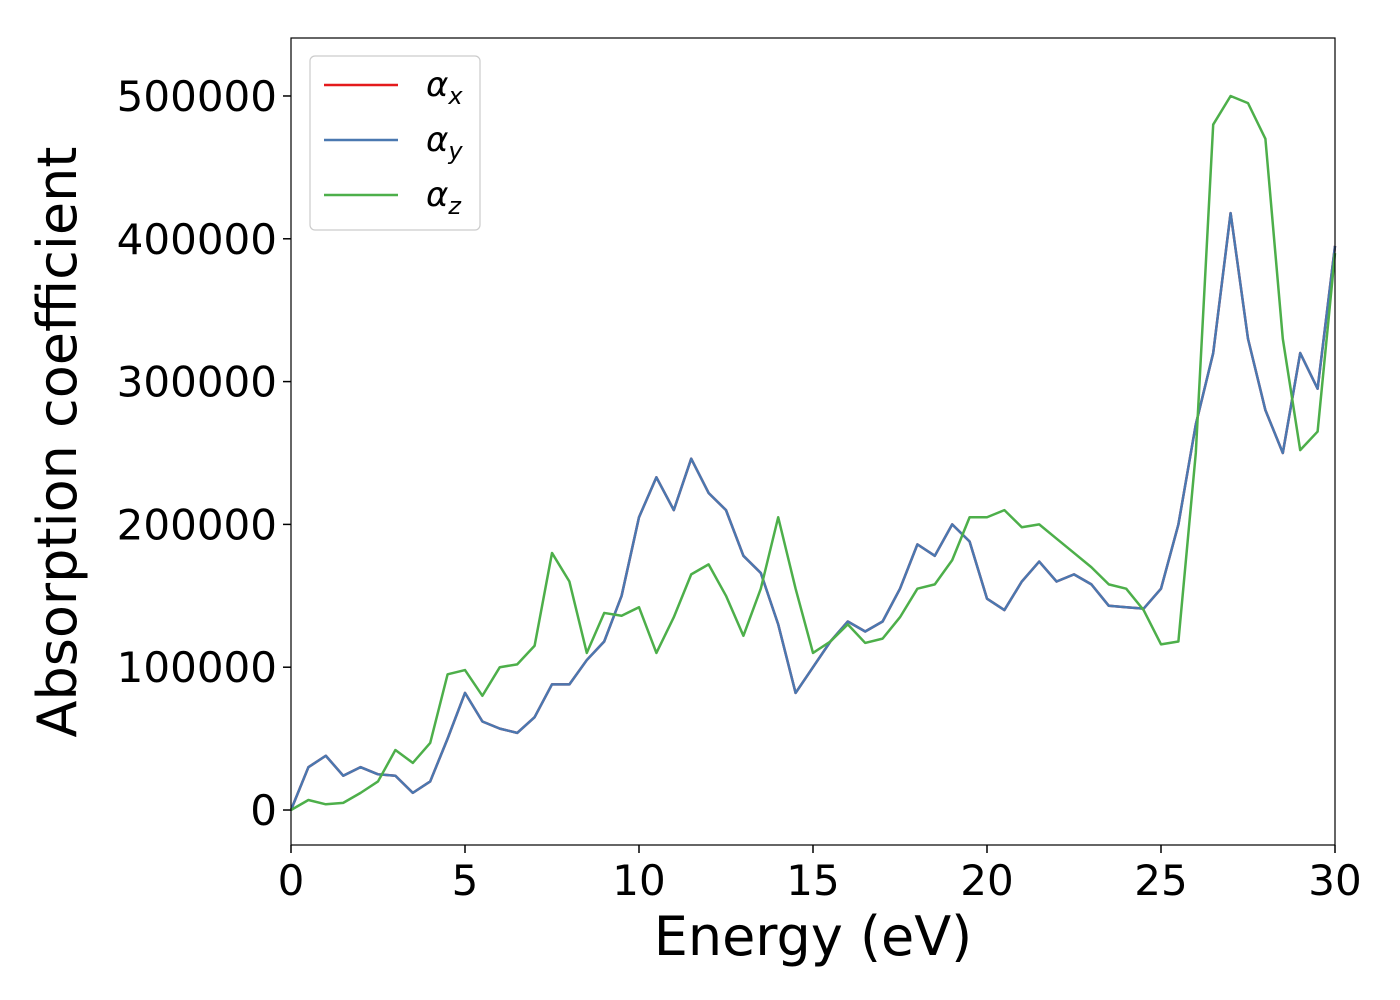 The height and width of the screenshot is (1000, 1400). What do you see at coordinates (444, 87) in the screenshot?
I see `legend-label: αx` at bounding box center [444, 87].